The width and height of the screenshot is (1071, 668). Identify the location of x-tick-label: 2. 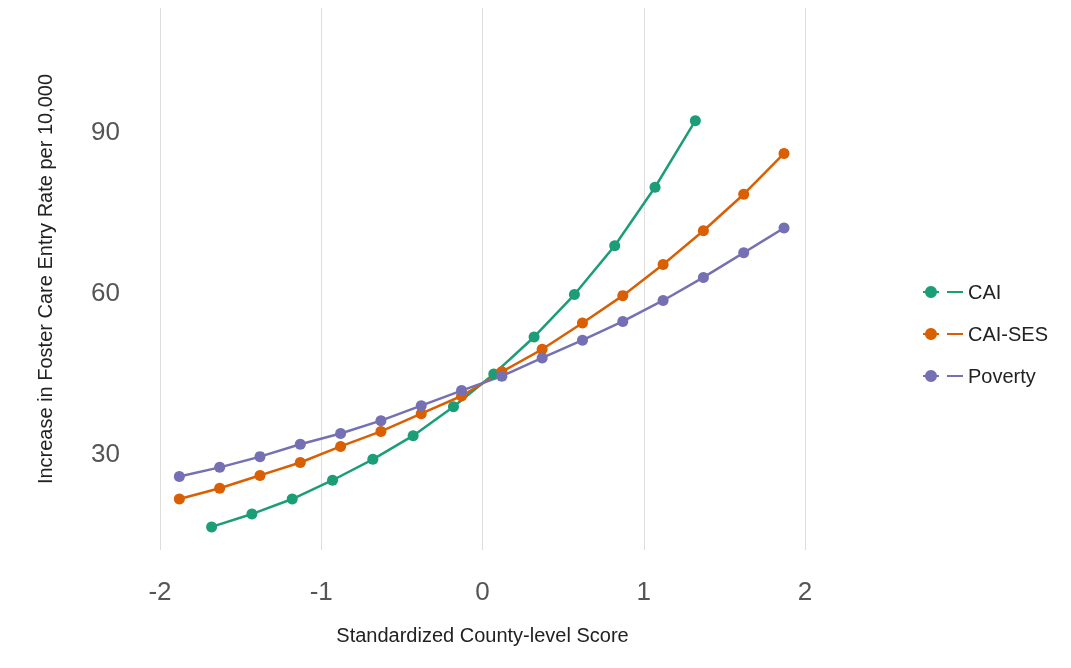
(805, 591).